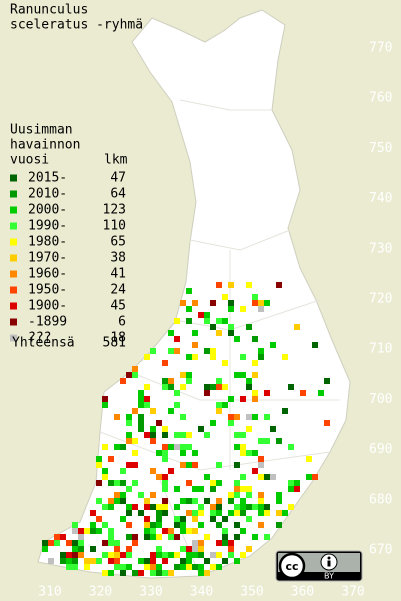  What do you see at coordinates (329, 558) in the screenshot?
I see `by-icon-head` at bounding box center [329, 558].